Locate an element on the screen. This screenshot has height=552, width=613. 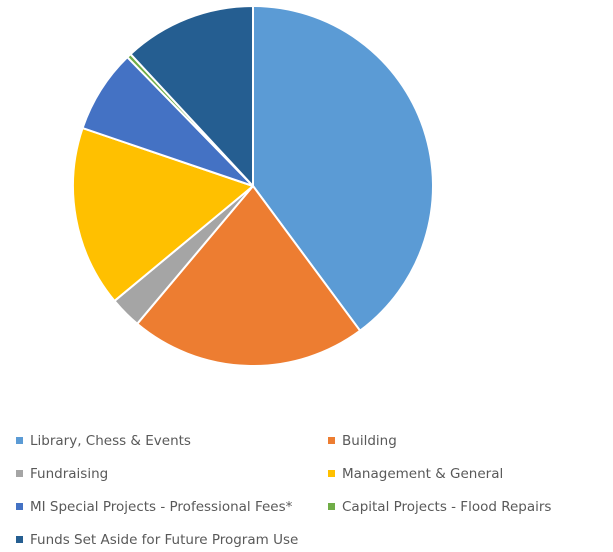
pie-slice-building is located at coordinates (249, 276).